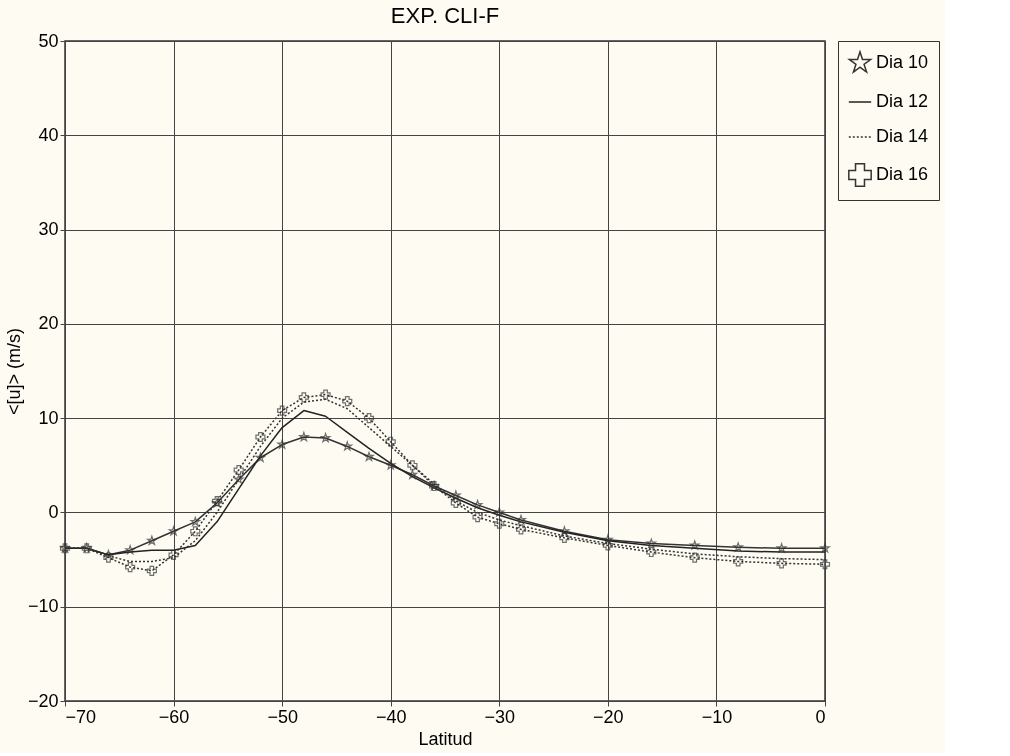 This screenshot has width=1010, height=756. What do you see at coordinates (48, 134) in the screenshot?
I see `y-tick-label: 40` at bounding box center [48, 134].